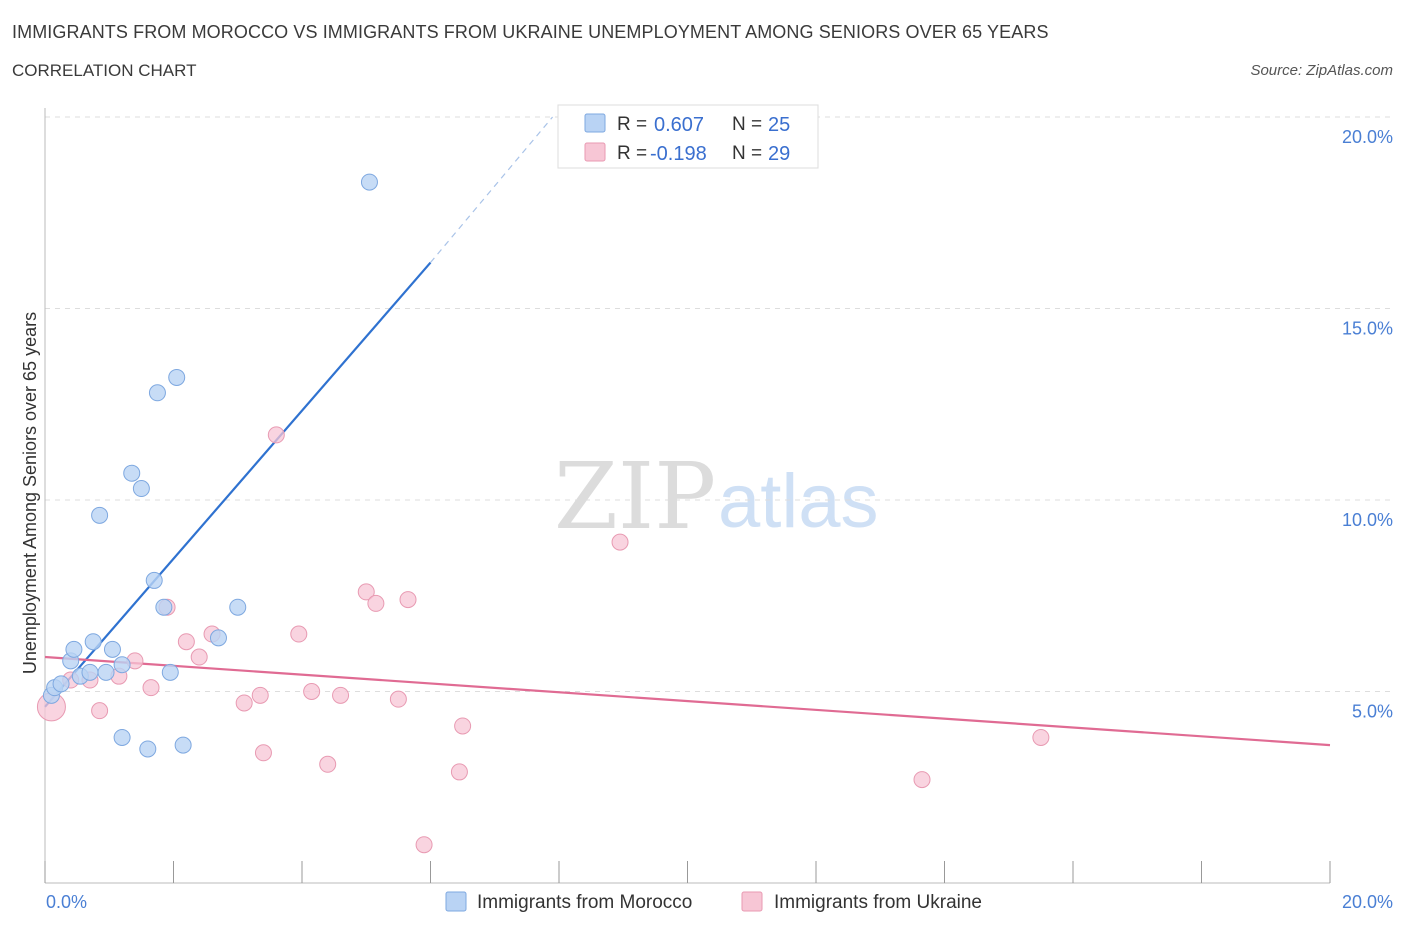 The width and height of the screenshot is (1406, 930). I want to click on morocco-n-value: 25, so click(779, 125).